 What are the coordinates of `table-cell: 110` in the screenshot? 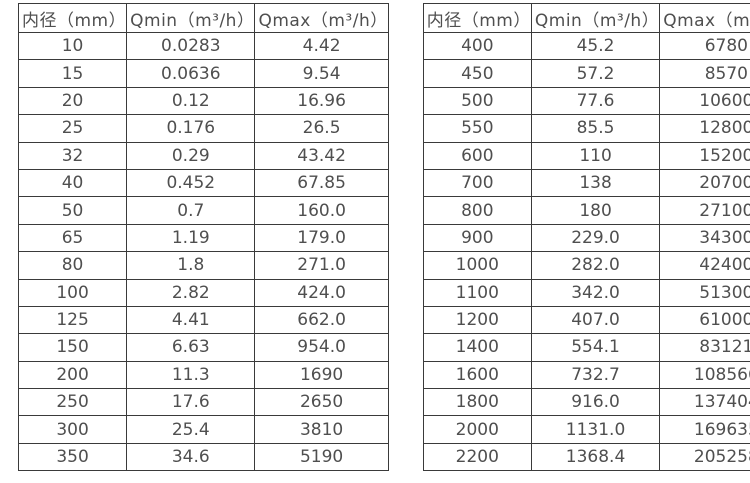 It's located at (595, 155).